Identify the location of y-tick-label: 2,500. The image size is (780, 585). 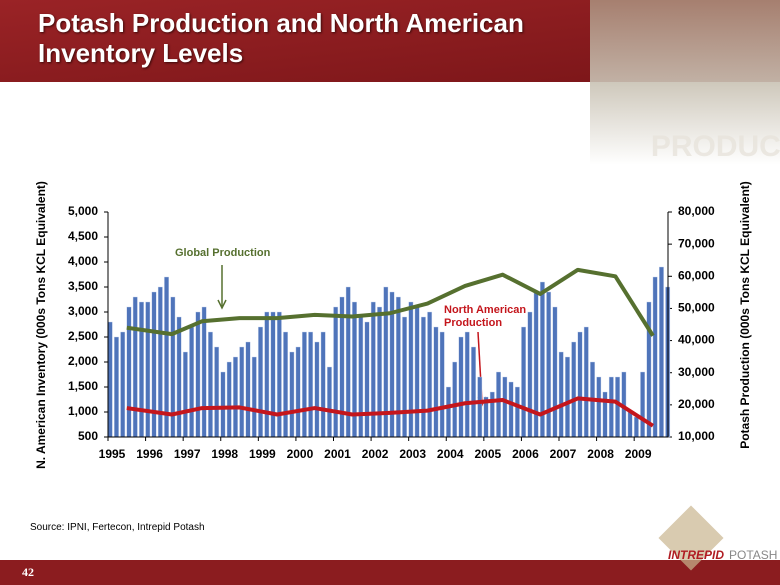
(83, 336).